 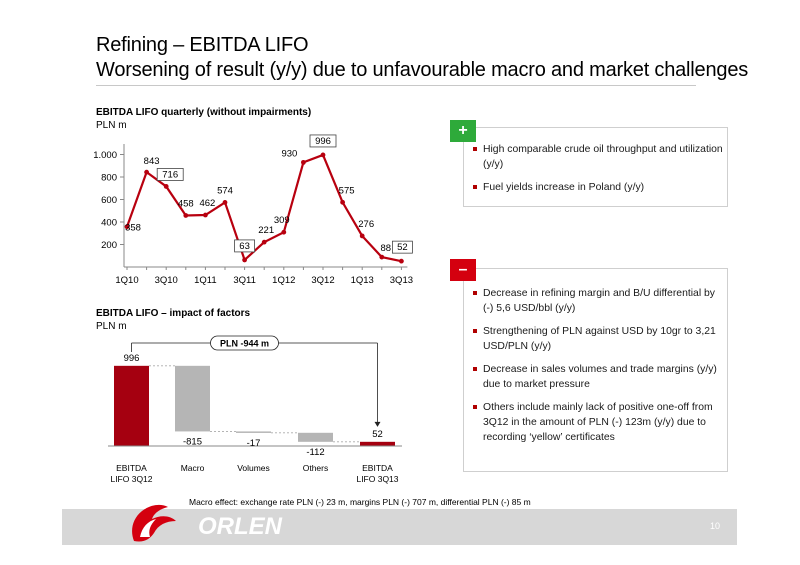 I want to click on bar-value-label: 52, so click(x=377, y=434).